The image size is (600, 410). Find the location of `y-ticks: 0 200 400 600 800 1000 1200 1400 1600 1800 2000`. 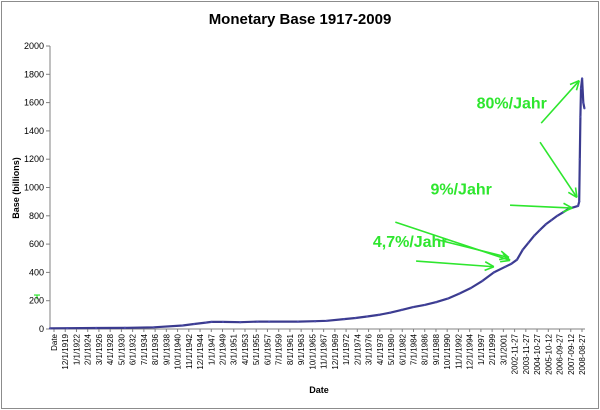

y-ticks: 0 200 400 600 800 1000 1200 1400 1600 1800 2000 is located at coordinates (37, 187).